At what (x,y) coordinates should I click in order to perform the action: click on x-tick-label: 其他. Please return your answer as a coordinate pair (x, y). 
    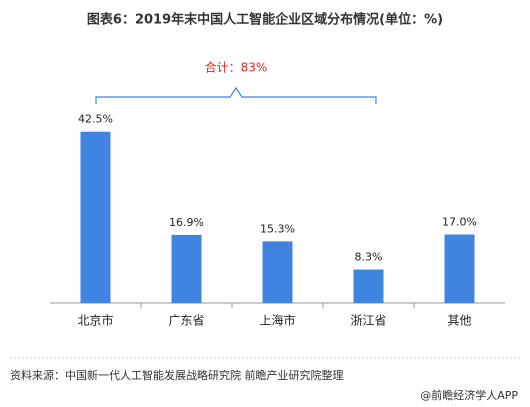
    Looking at the image, I should click on (459, 321).